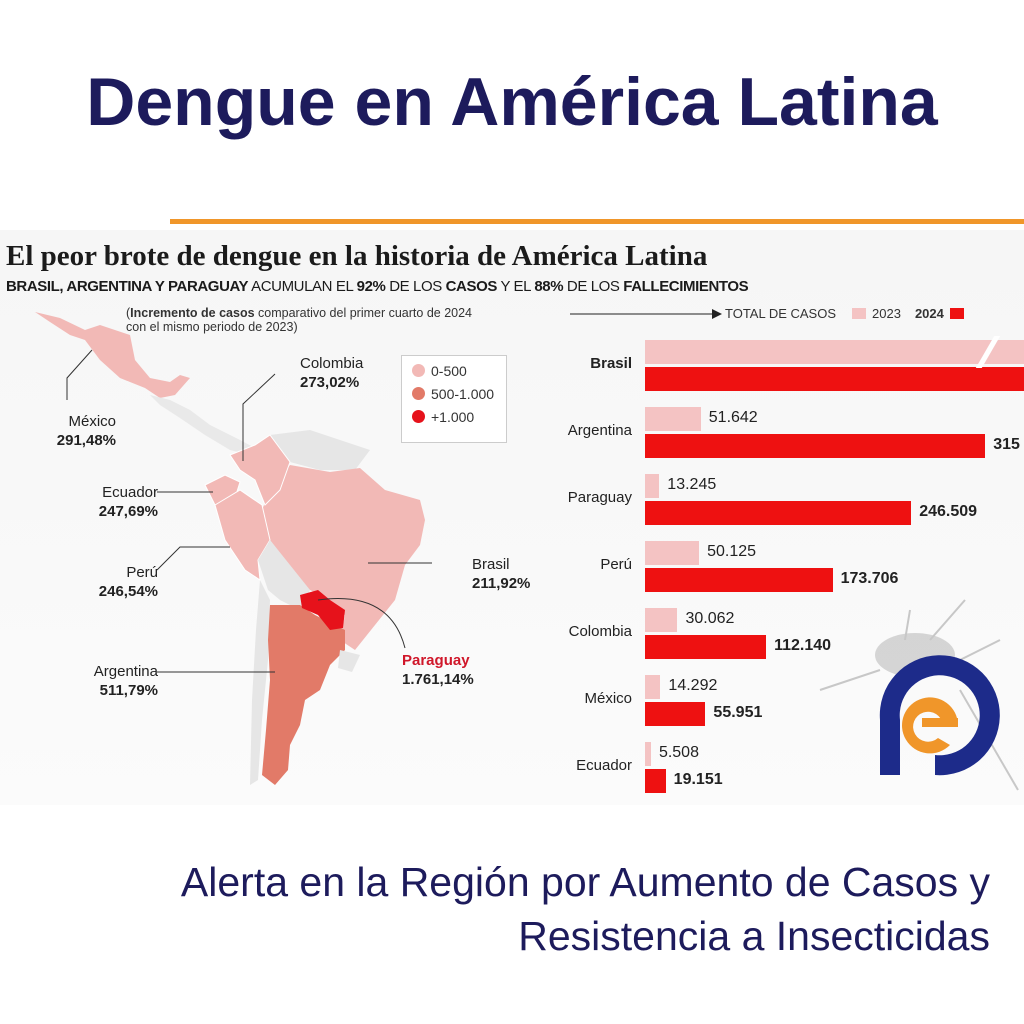  Describe the element at coordinates (599, 497) in the screenshot. I see `category-label: Paraguay` at that location.